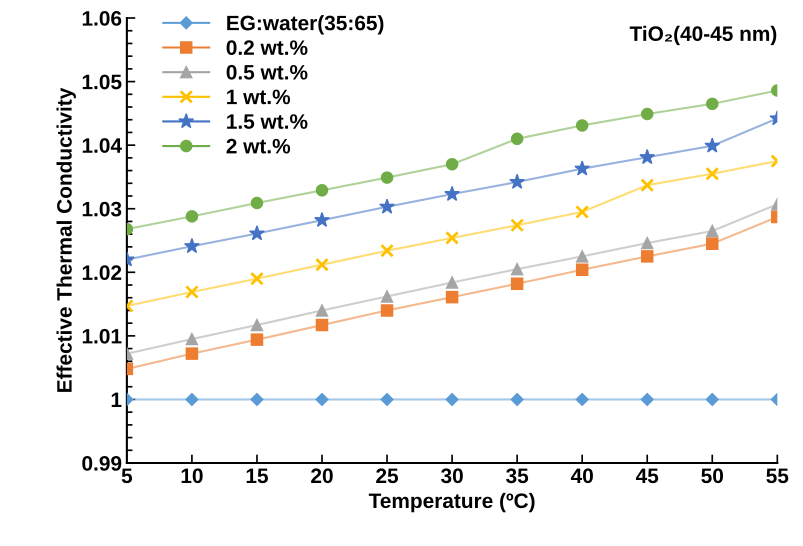 The height and width of the screenshot is (546, 803). Describe the element at coordinates (451, 502) in the screenshot. I see `x-axis-title: Temperature (ºC)` at that location.